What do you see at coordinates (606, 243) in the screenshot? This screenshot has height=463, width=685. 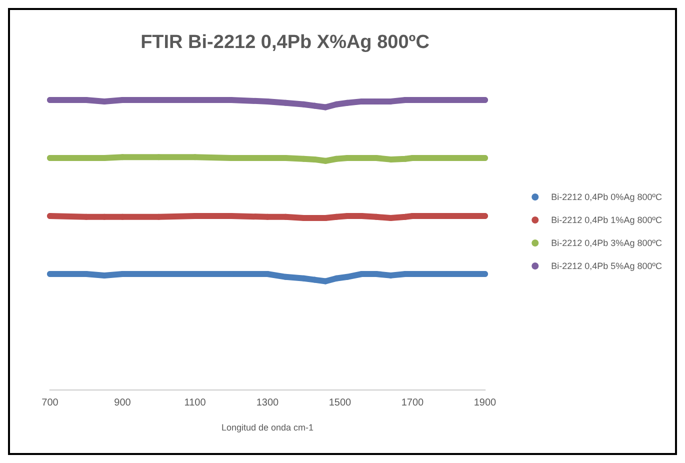 I see `legend-label: Bi-2212 0,4Pb 3%Ag 800ºC` at bounding box center [606, 243].